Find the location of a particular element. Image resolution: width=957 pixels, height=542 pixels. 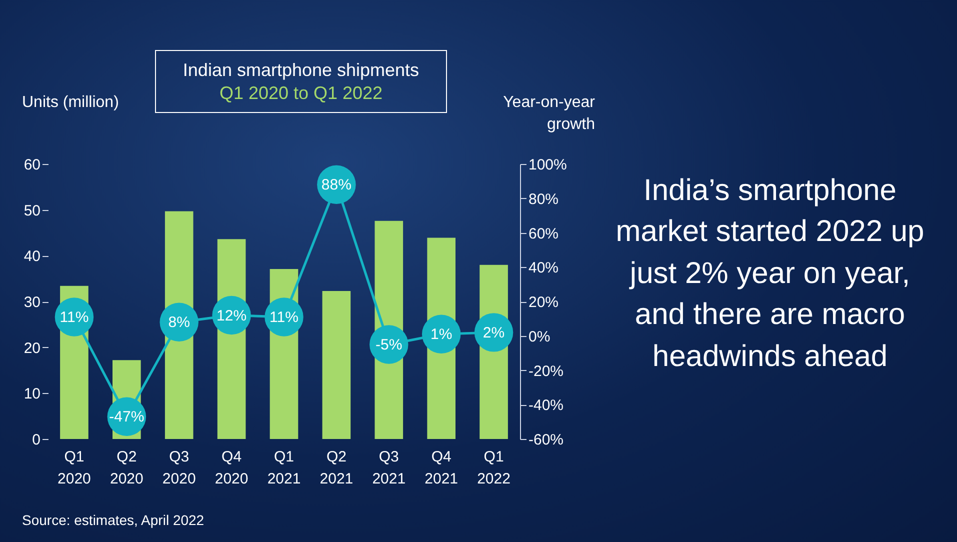

x-tick-label: Q1 2022 is located at coordinates (493, 468).